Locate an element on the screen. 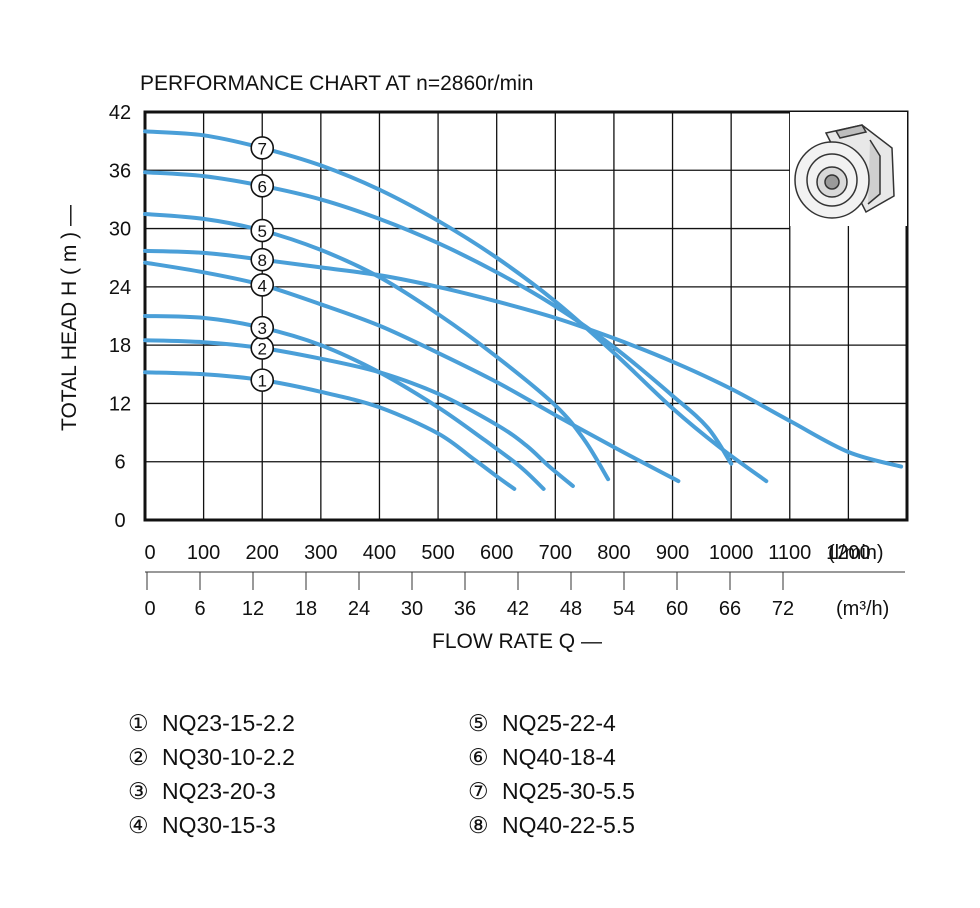 Image resolution: width=980 pixels, height=908 pixels. curve-marker-label: 7 is located at coordinates (261, 148).